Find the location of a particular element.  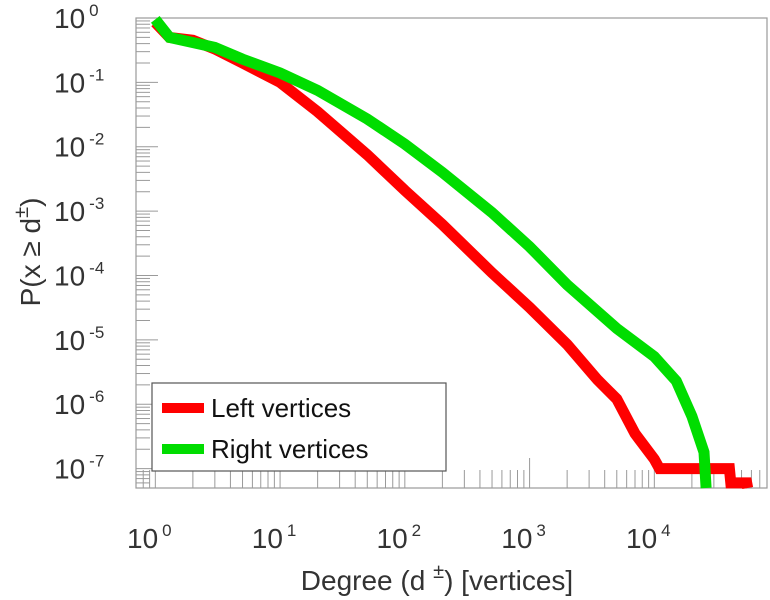

legend: Left vertices Right vertices is located at coordinates (299, 427).